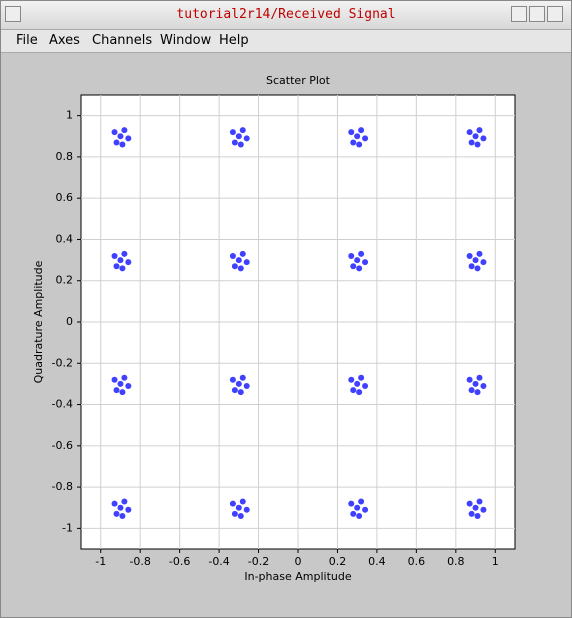 This screenshot has width=572, height=618. I want to click on y-tick-label: 0.4, so click(65, 238).